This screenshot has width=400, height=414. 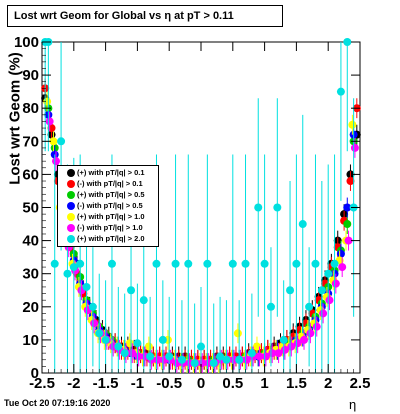 What do you see at coordinates (30, 141) in the screenshot?
I see `y-tick-label: 70` at bounding box center [30, 141].